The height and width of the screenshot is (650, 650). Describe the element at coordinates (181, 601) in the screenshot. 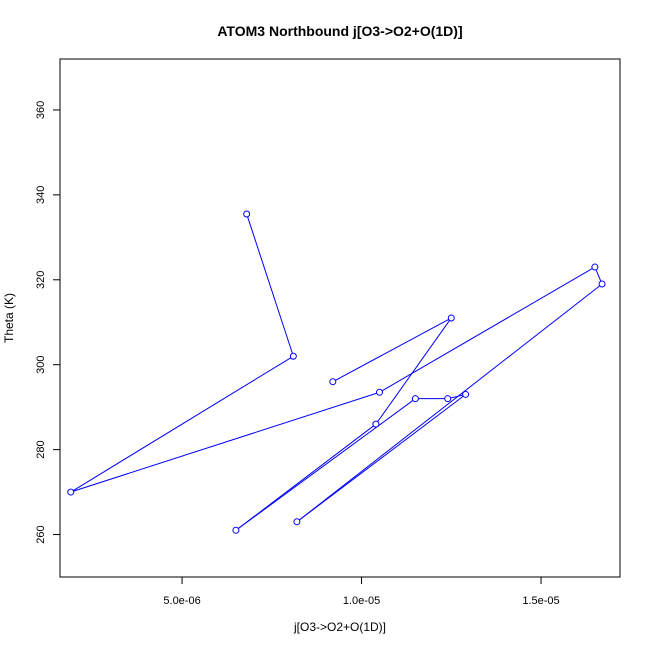

I see `x-tick-label: 5.0e-06` at that location.